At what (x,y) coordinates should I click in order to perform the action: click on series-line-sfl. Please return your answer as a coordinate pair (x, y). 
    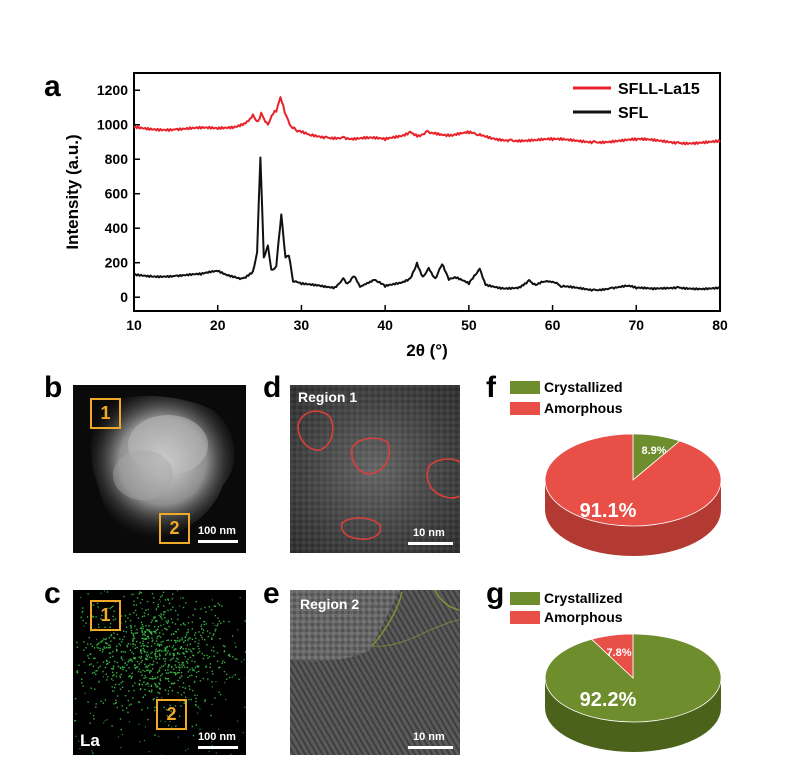
    Looking at the image, I should click on (427, 224).